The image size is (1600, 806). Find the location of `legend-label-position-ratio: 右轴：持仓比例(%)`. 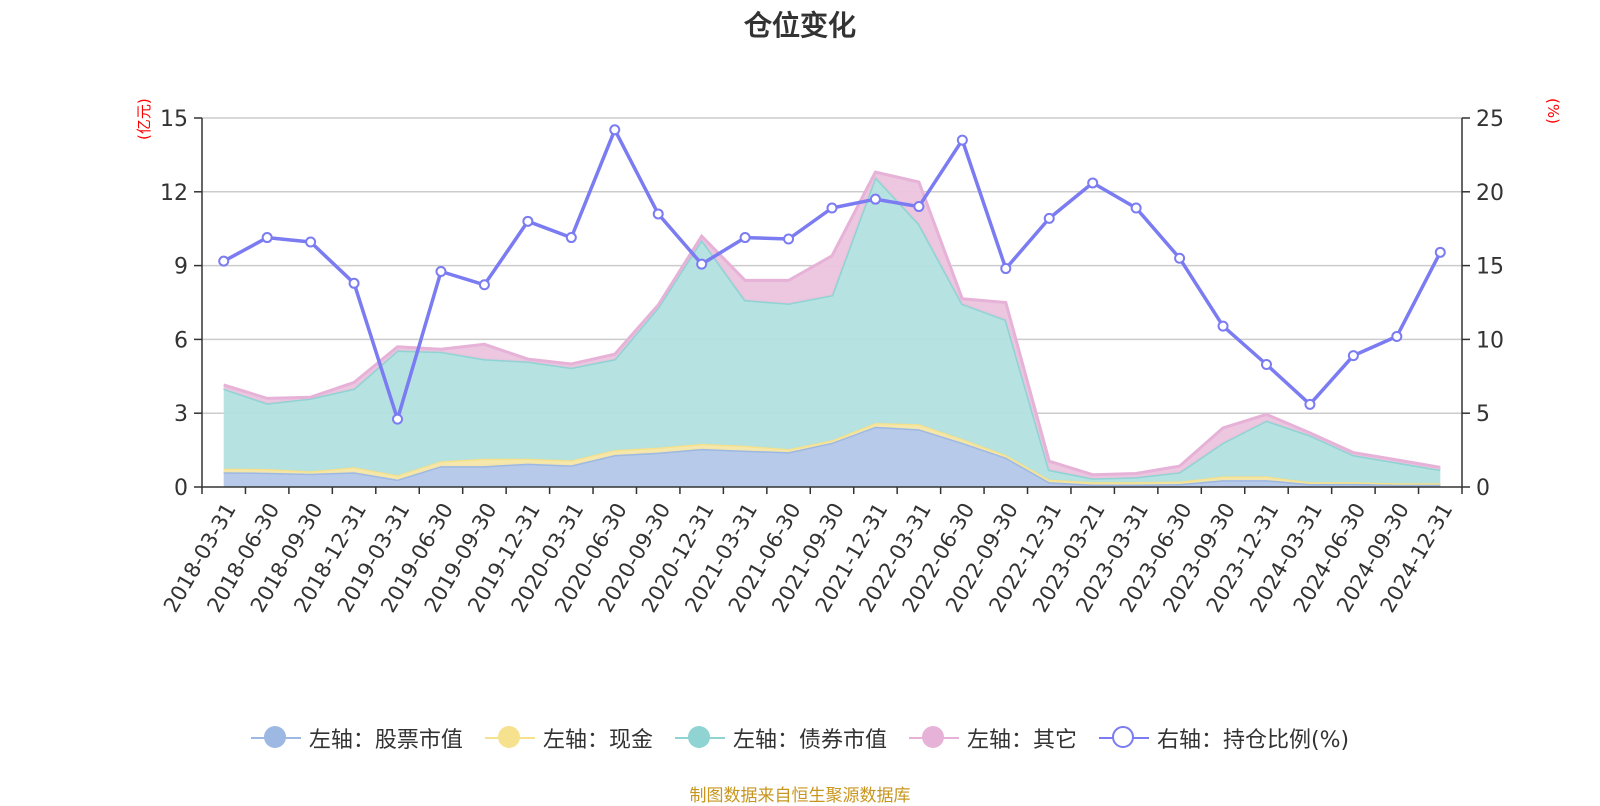

legend-label-position-ratio: 右轴：持仓比例(%) is located at coordinates (1253, 740).